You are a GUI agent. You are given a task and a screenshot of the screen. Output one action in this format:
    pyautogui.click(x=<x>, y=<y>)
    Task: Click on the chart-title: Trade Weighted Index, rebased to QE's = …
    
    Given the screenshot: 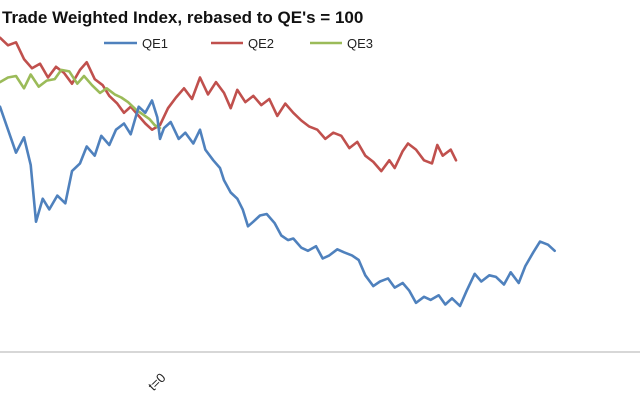 What is the action you would take?
    pyautogui.click(x=182, y=17)
    